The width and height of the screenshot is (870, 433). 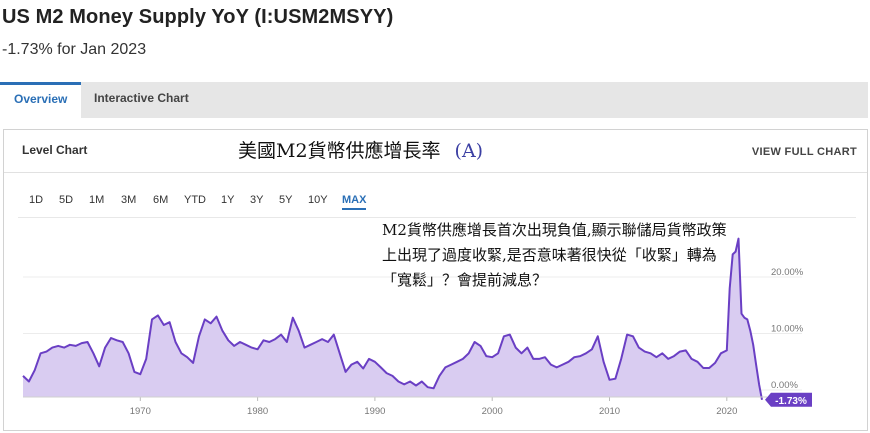 I want to click on annotation-title: 美國M2貨幣供應增長率 (A), so click(x=360, y=149).